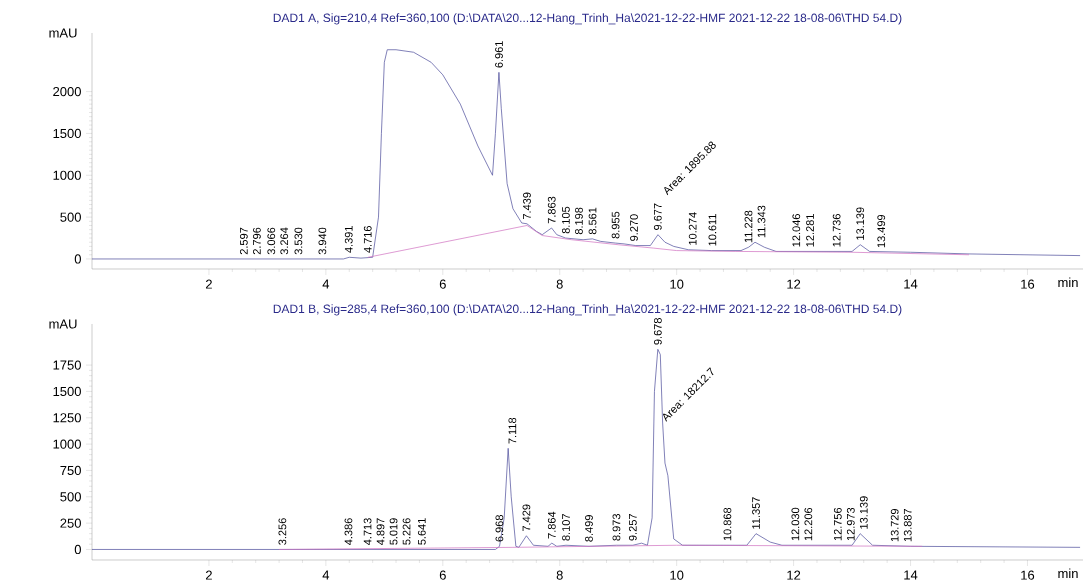 The image size is (1087, 582). Describe the element at coordinates (587, 310) in the screenshot. I see `chart-title: DAD1 B, Sig=285,4 Ref=360,100 (D:\DATA\20...12-Hang_Trinh_Ha\2021-12-22-HMF 2021-12-22 18-08-06\THD 54.D)` at that location.